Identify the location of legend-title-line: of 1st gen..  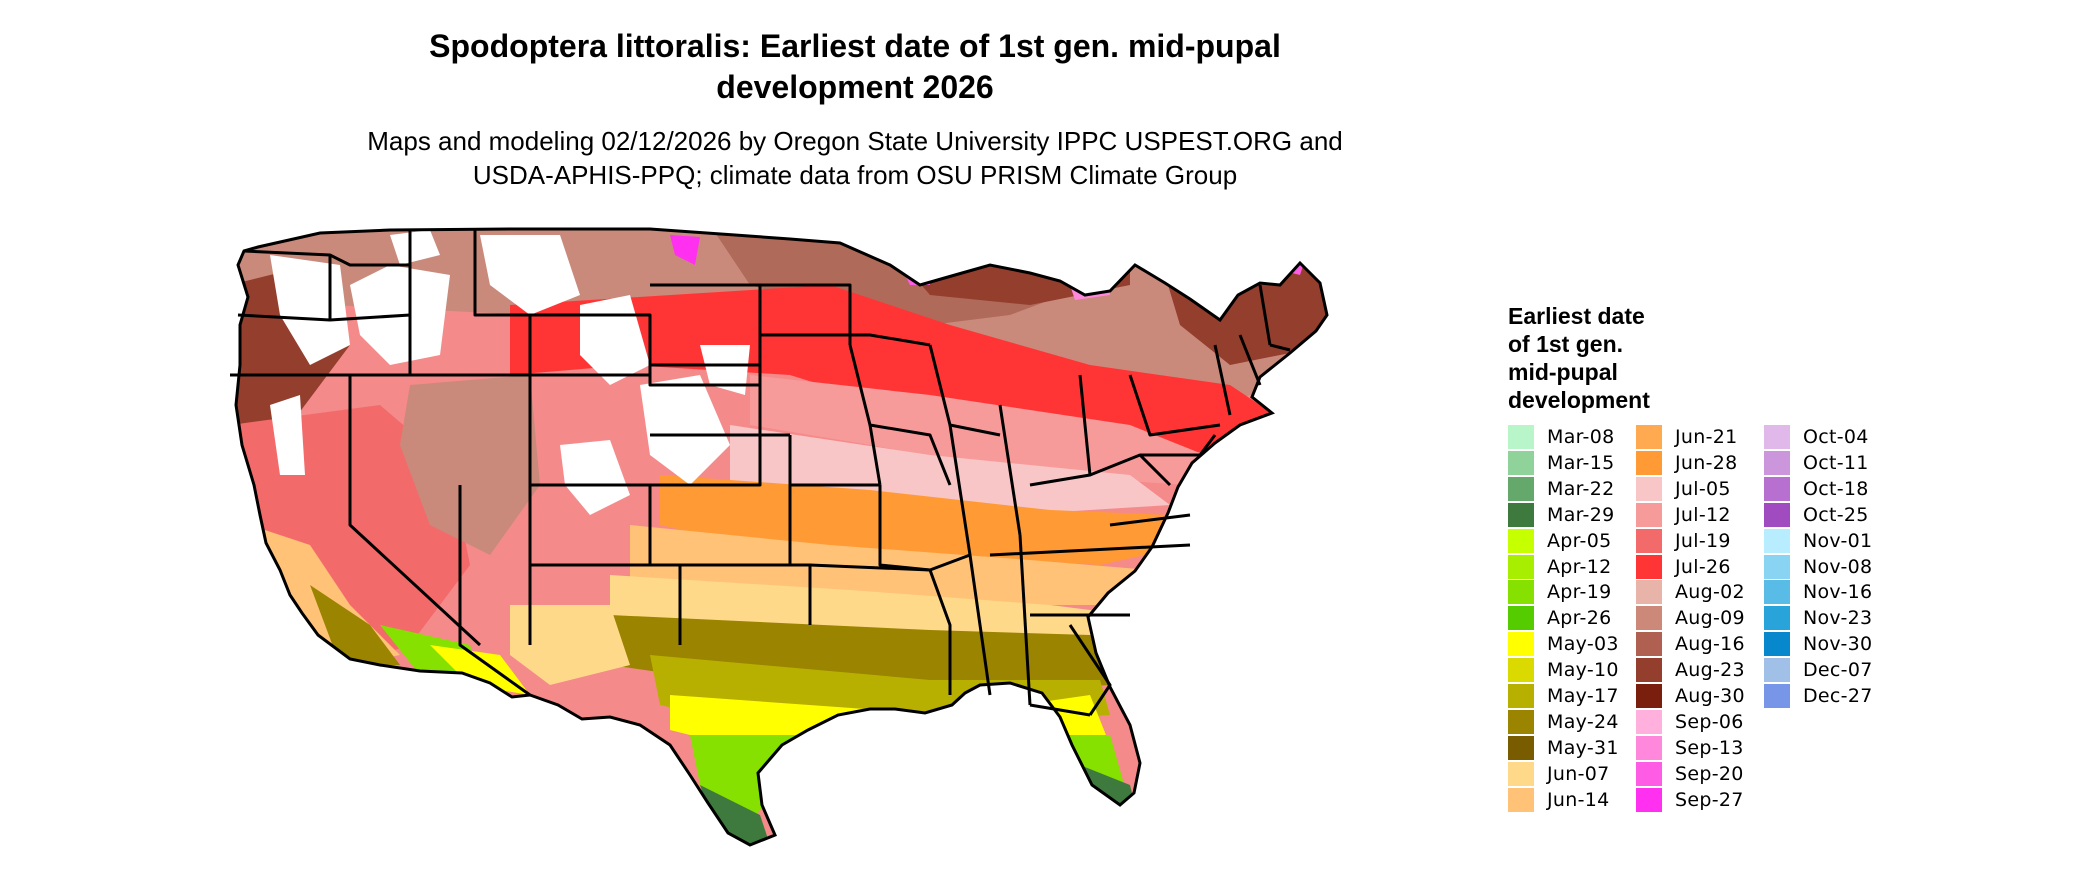
(1566, 344).